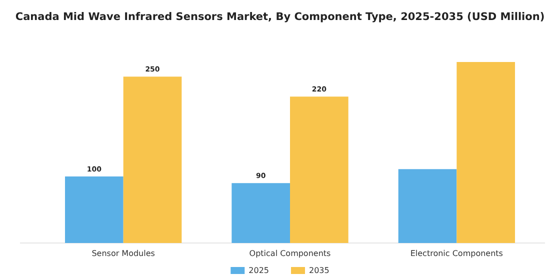 This screenshot has width=560, height=280. What do you see at coordinates (290, 253) in the screenshot?
I see `x-tick-label: Optical Components` at bounding box center [290, 253].